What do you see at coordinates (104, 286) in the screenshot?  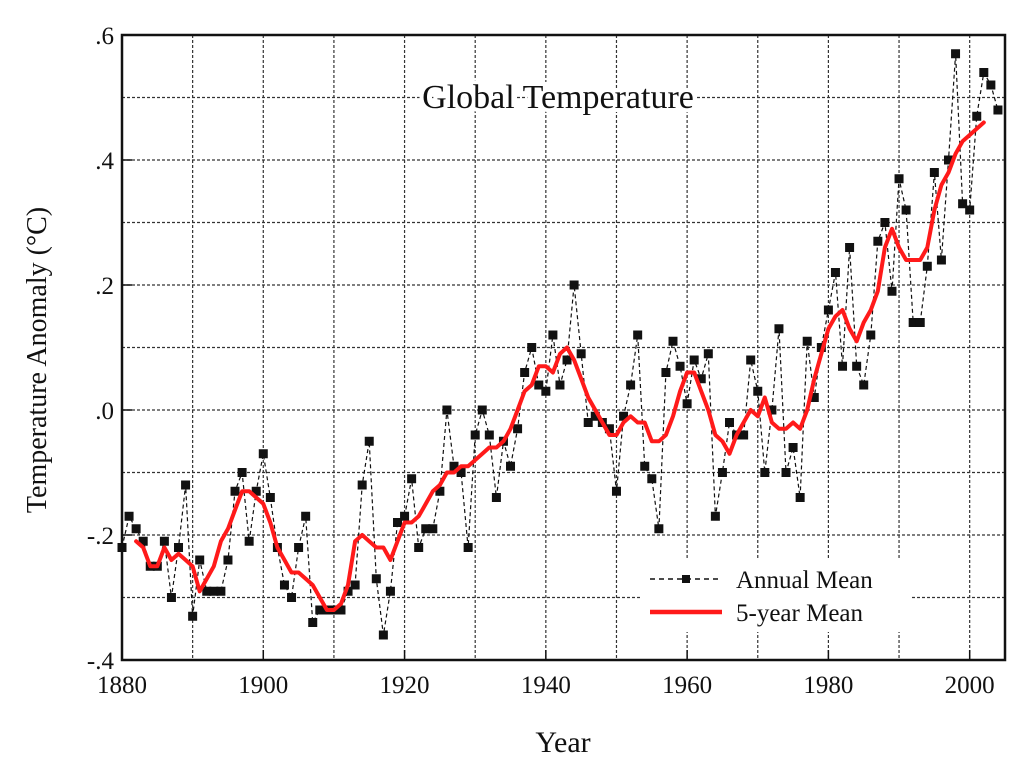 I see `y-tick-label: .2` at bounding box center [104, 286].